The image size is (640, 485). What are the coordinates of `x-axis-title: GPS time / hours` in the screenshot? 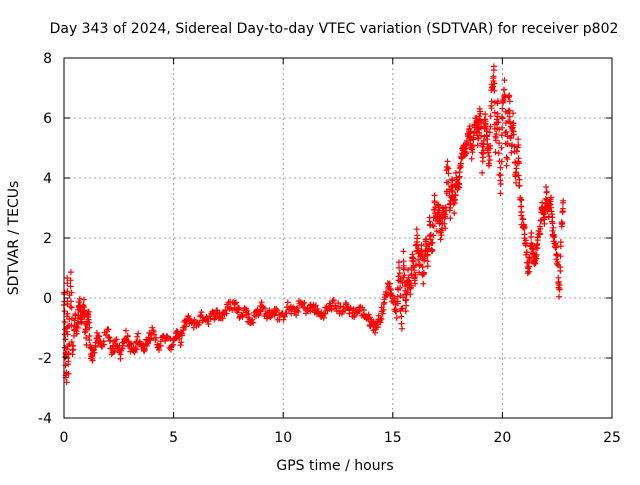 It's located at (334, 466).